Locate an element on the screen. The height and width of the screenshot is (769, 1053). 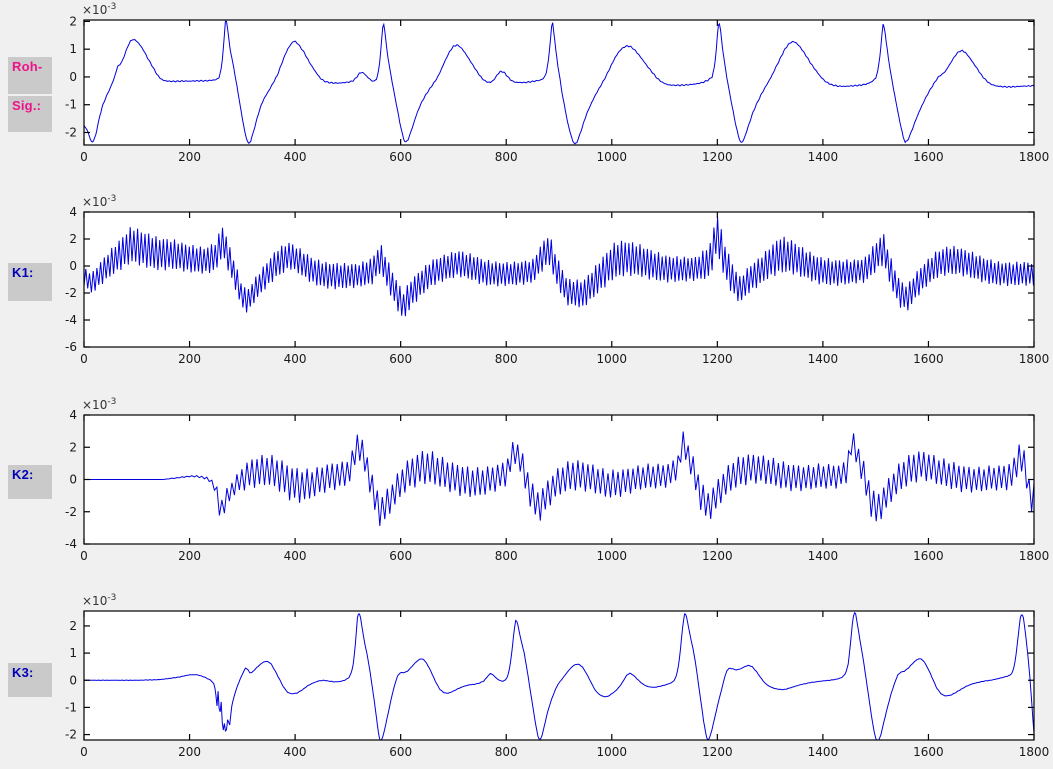
signal-label-roh: Roh- is located at coordinates (30, 75).